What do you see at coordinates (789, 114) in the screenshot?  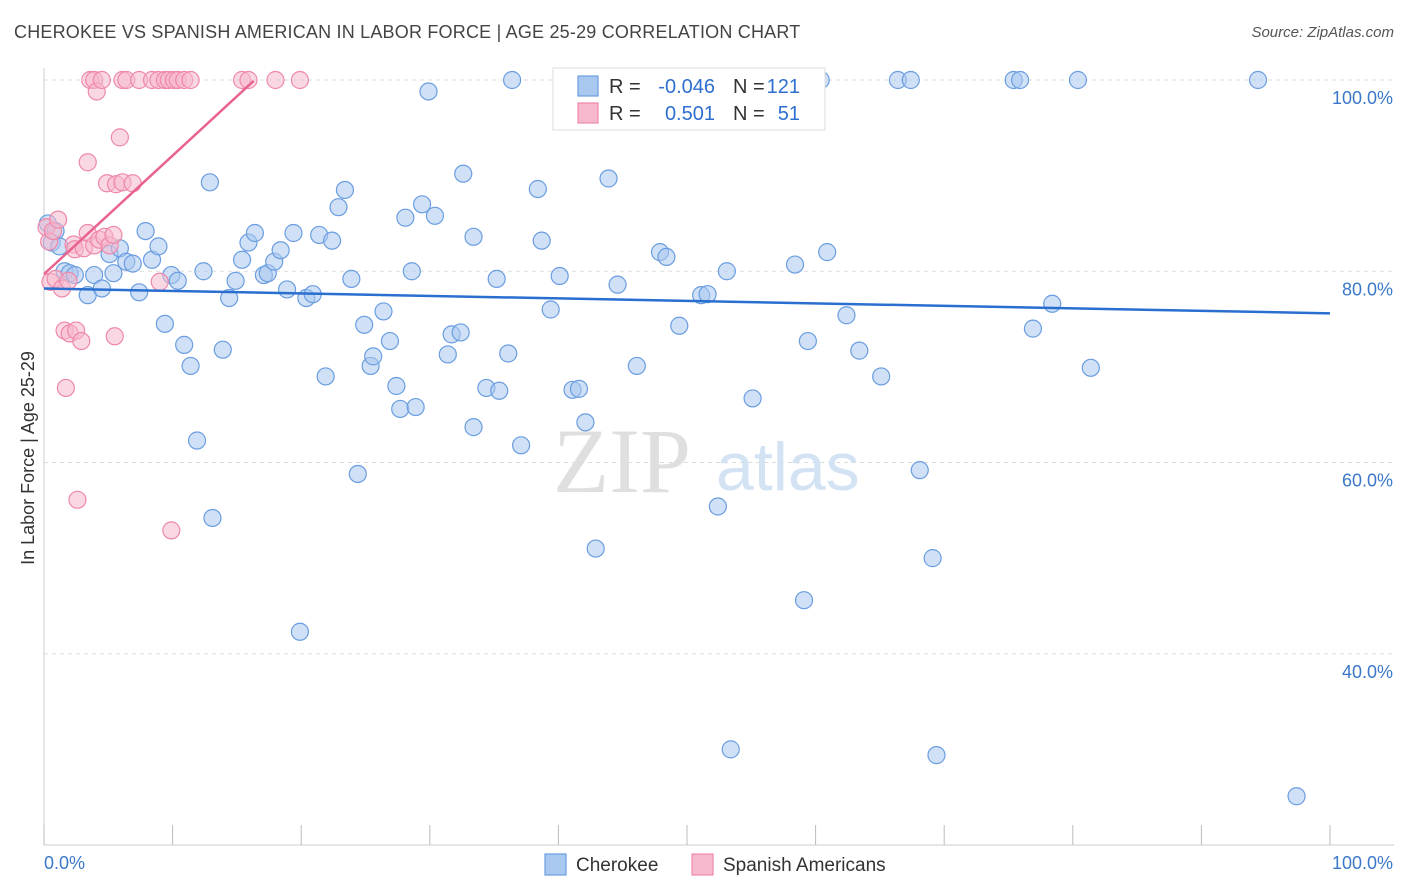 I see `legend-n-value-spanish: 51` at bounding box center [789, 114].